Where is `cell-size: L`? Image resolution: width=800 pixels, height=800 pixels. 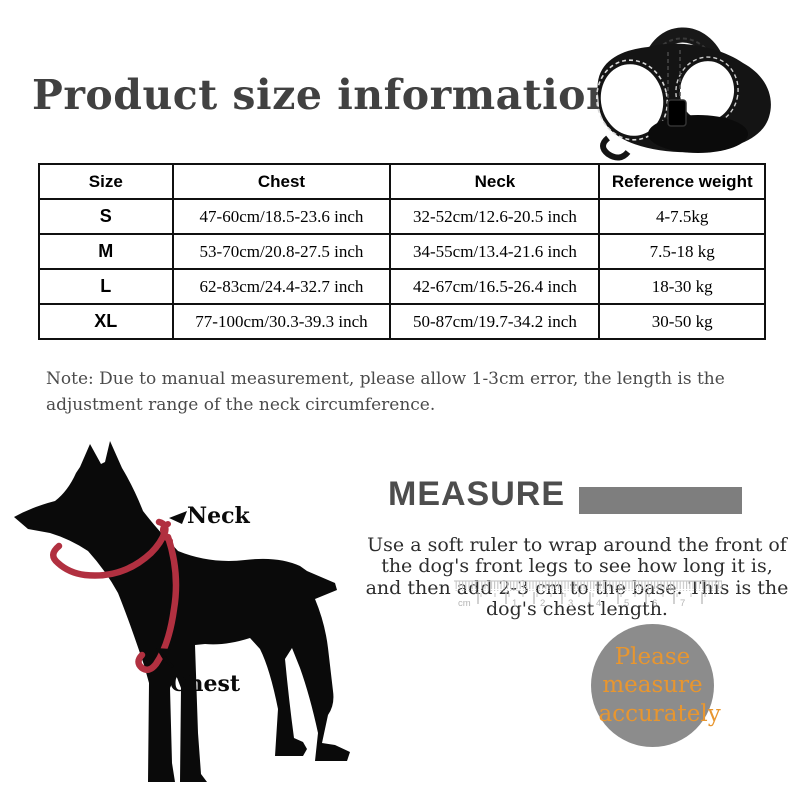
cell-size: L is located at coordinates (106, 286).